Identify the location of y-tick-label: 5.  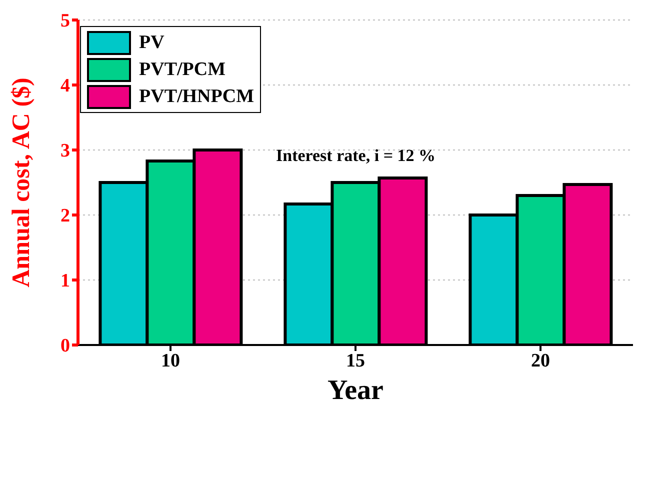
(65, 21).